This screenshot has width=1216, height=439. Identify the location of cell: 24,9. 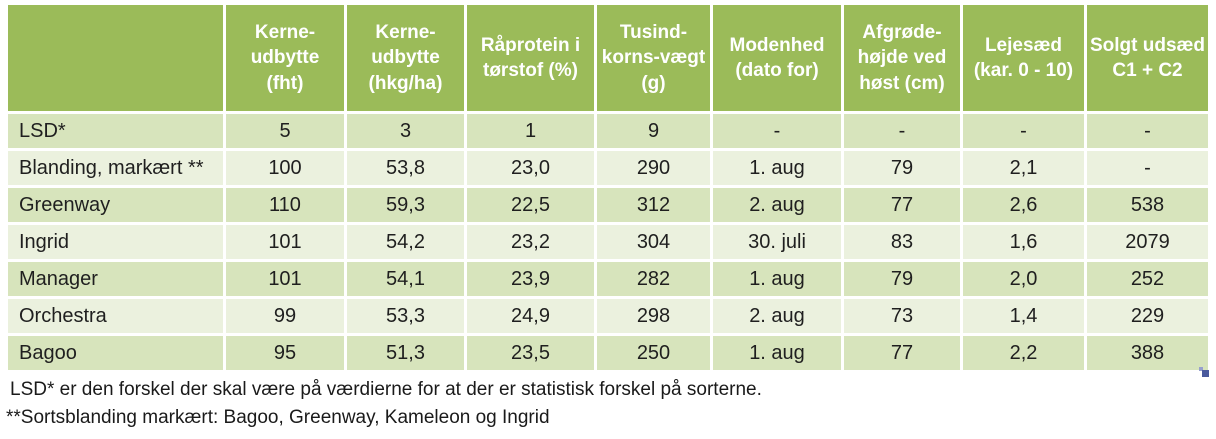
(530, 316).